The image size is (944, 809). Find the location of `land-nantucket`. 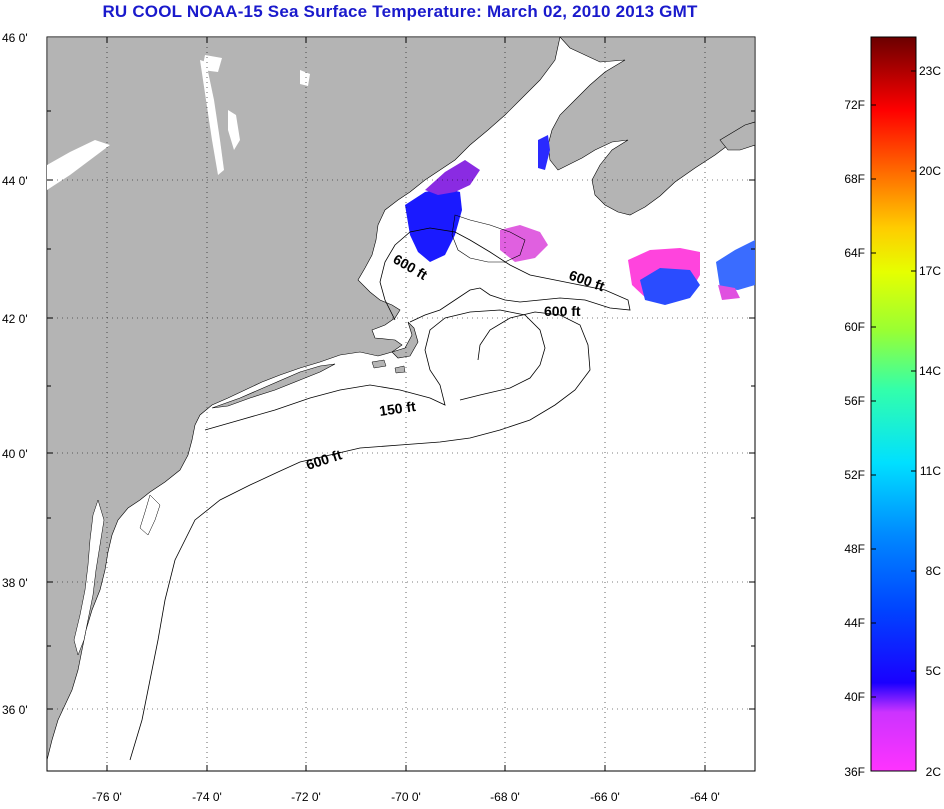

land-nantucket is located at coordinates (388, 366).